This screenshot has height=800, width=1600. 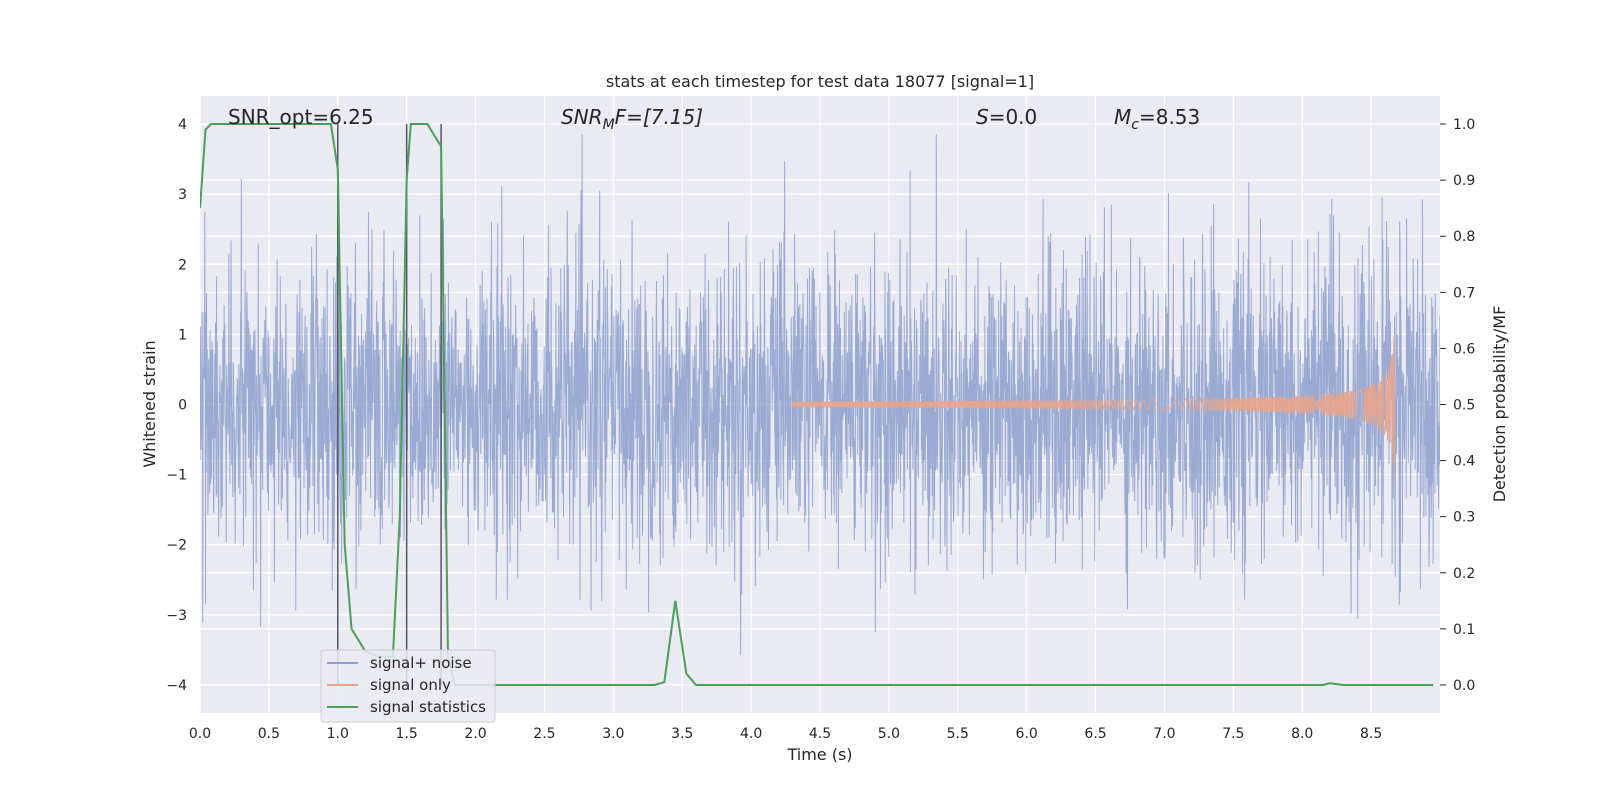 I want to click on x-tick-label: 4.5, so click(x=820, y=734).